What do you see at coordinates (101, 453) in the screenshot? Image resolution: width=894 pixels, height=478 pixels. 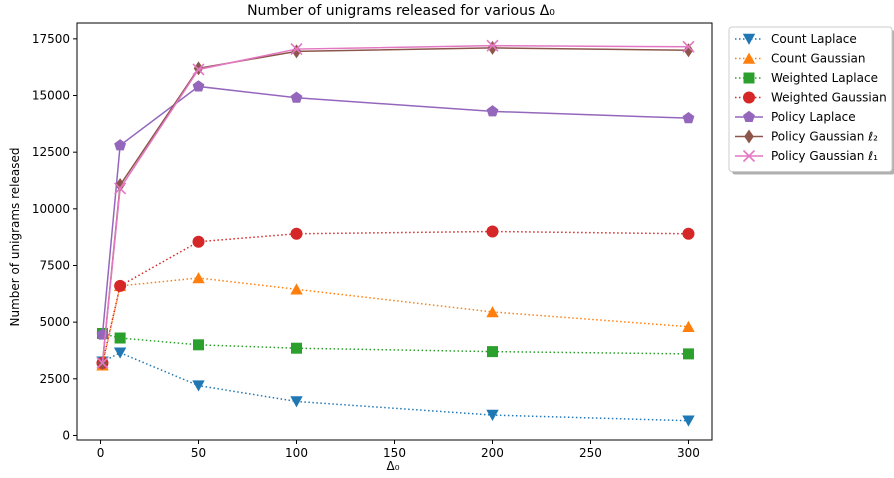 I see `x-tick-label: 0` at bounding box center [101, 453].